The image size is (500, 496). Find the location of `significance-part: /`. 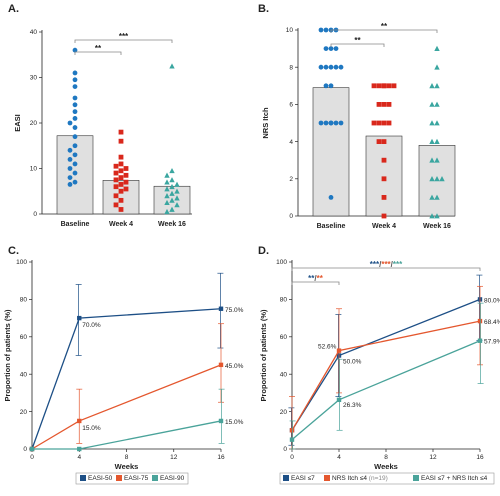

significance-part: / is located at coordinates (315, 278).